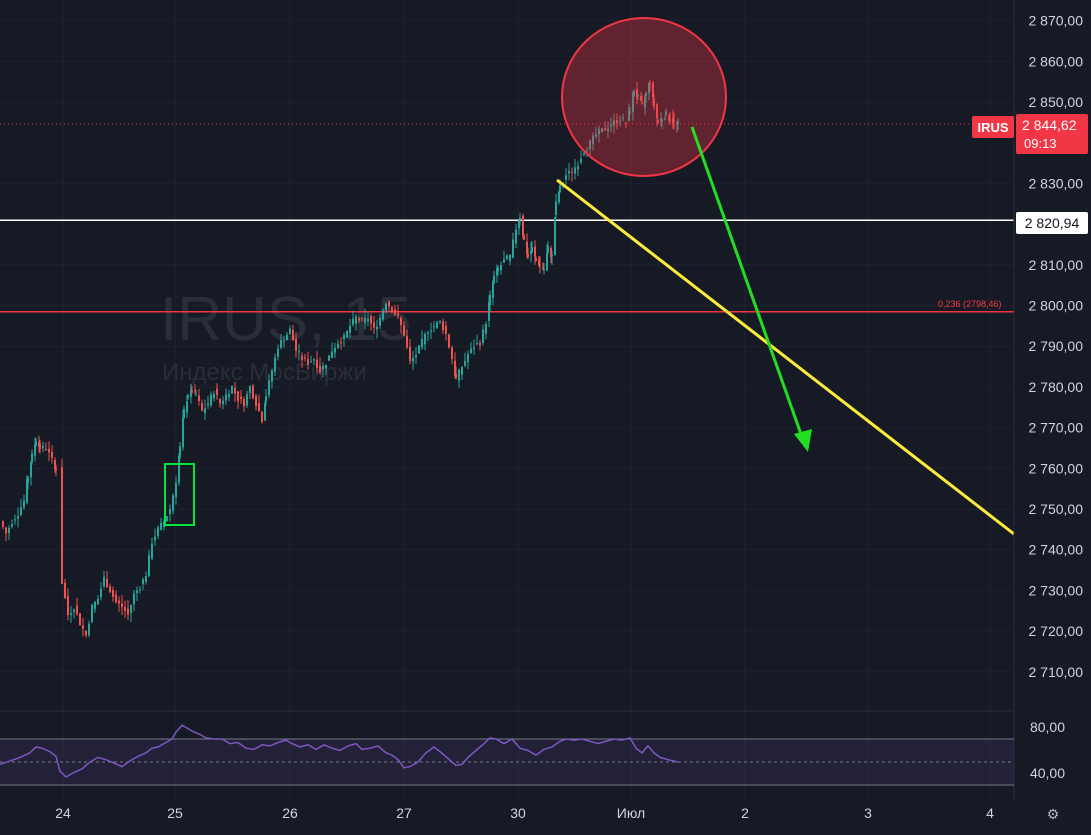 The width and height of the screenshot is (1091, 835). What do you see at coordinates (644, 97) in the screenshot?
I see `highlight-circle` at bounding box center [644, 97].